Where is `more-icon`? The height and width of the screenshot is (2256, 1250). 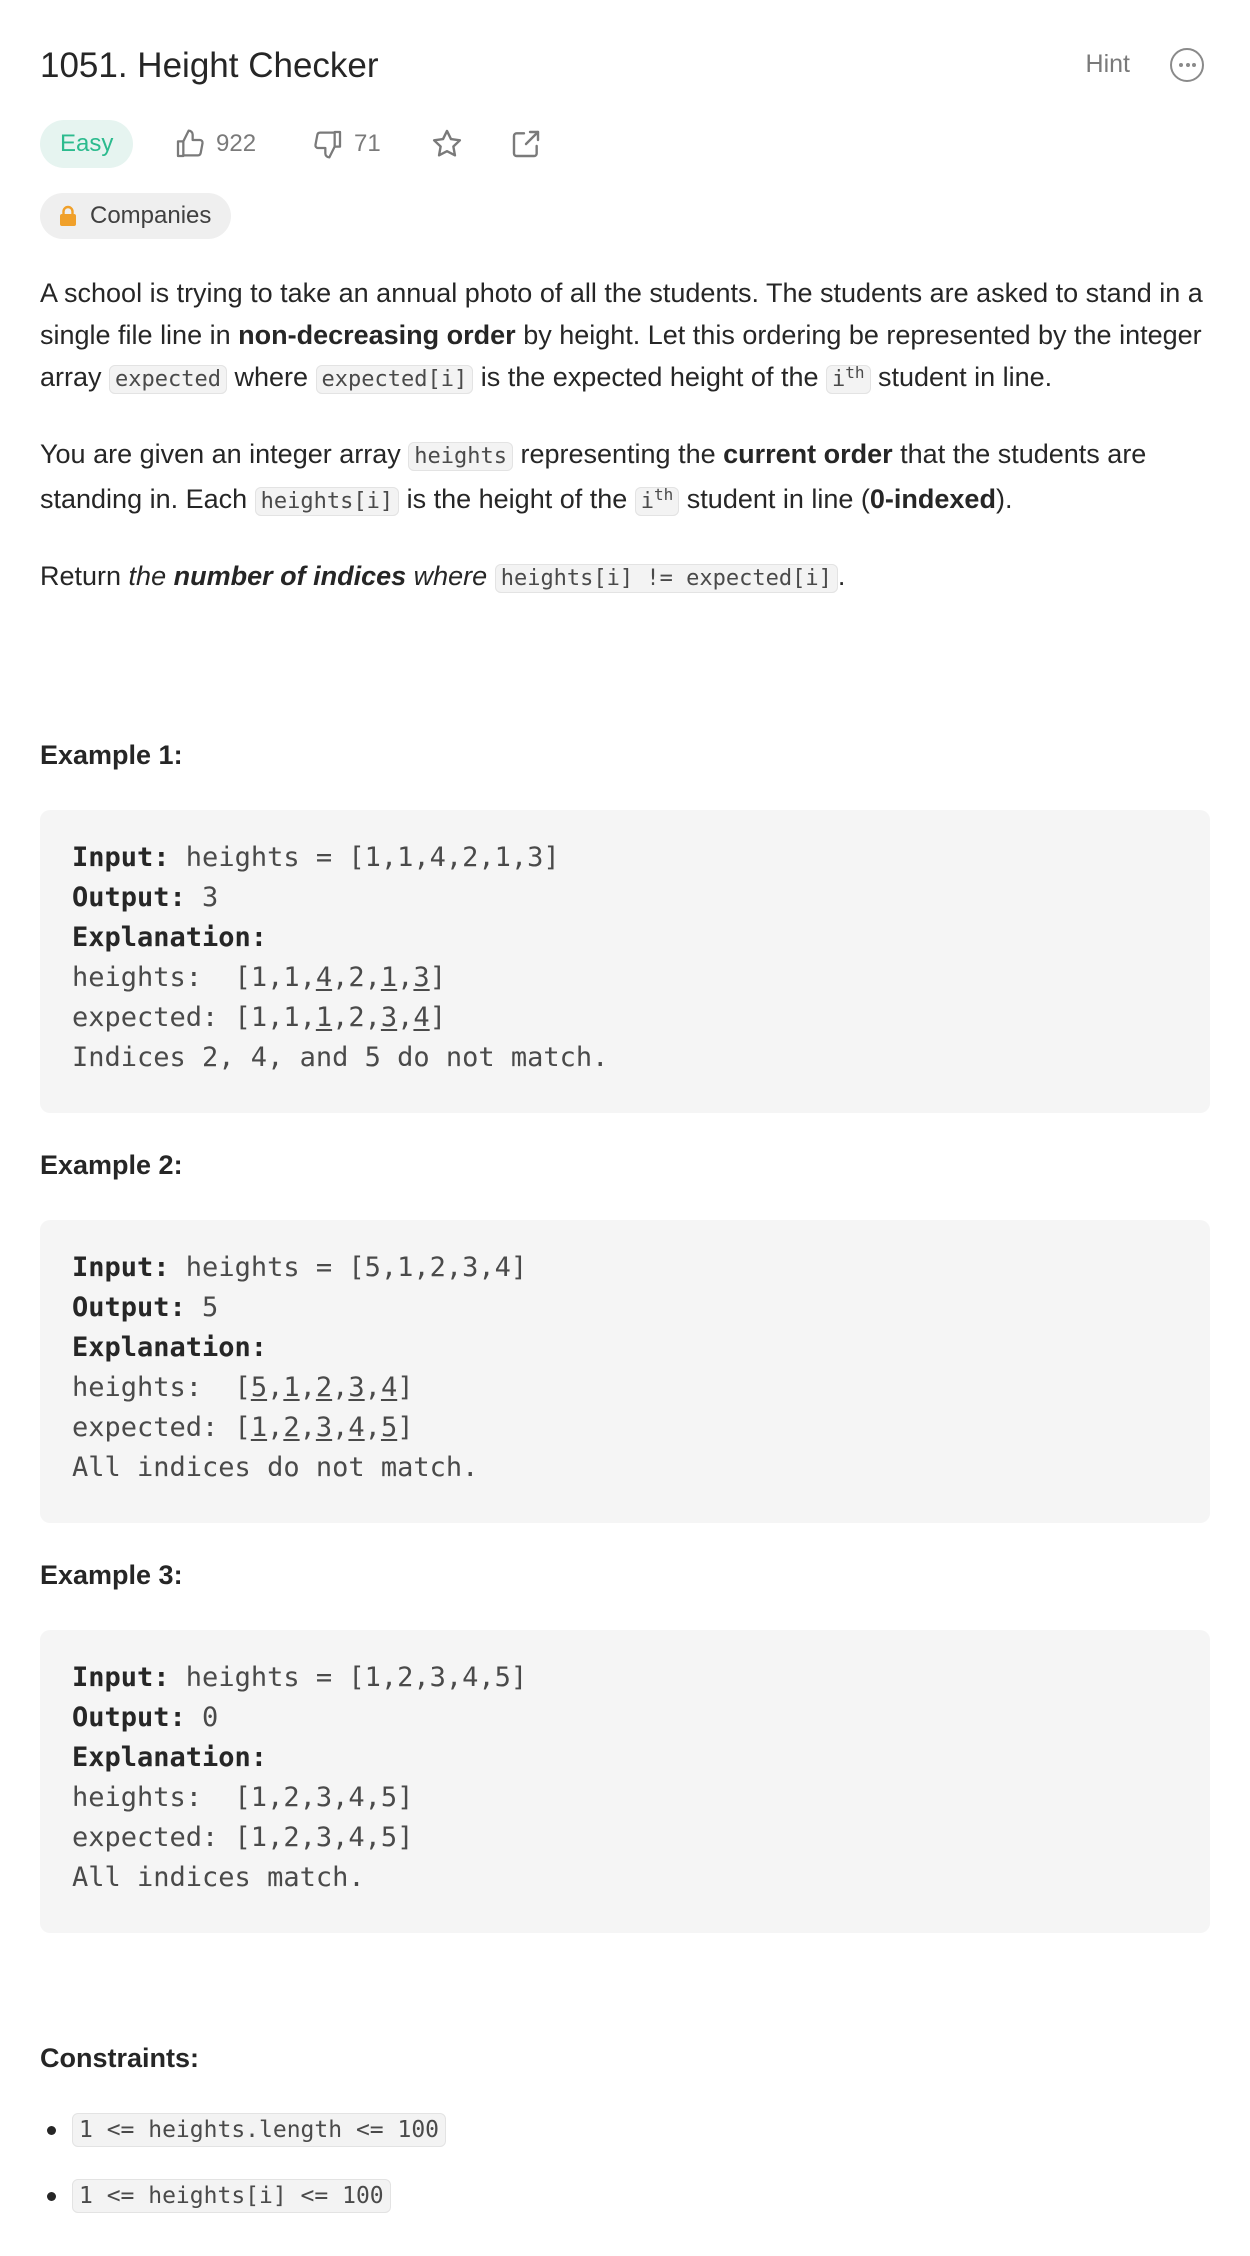 more-icon is located at coordinates (1187, 65).